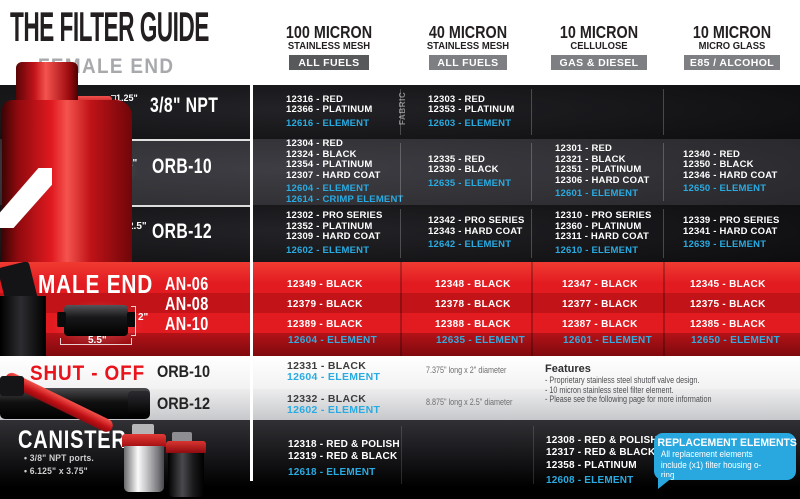 The image size is (800, 499). I want to click on element-number: 12602 - ELEMENT, so click(334, 410).